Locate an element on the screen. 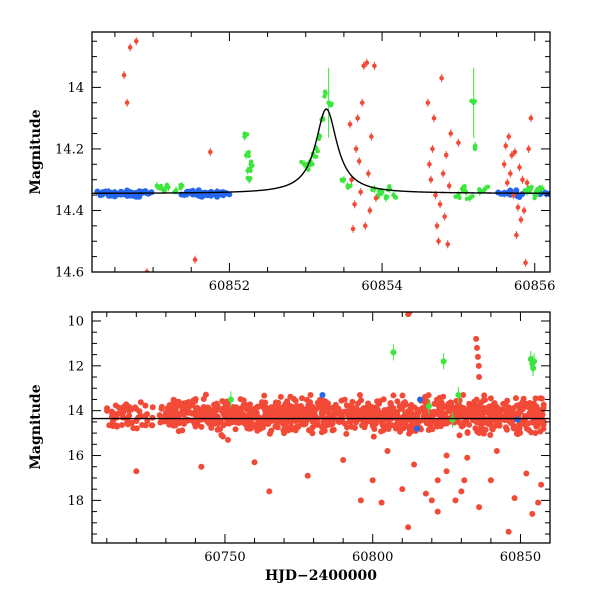 This screenshot has width=600, height=600. y-tick-label: 14.4 is located at coordinates (69, 211).